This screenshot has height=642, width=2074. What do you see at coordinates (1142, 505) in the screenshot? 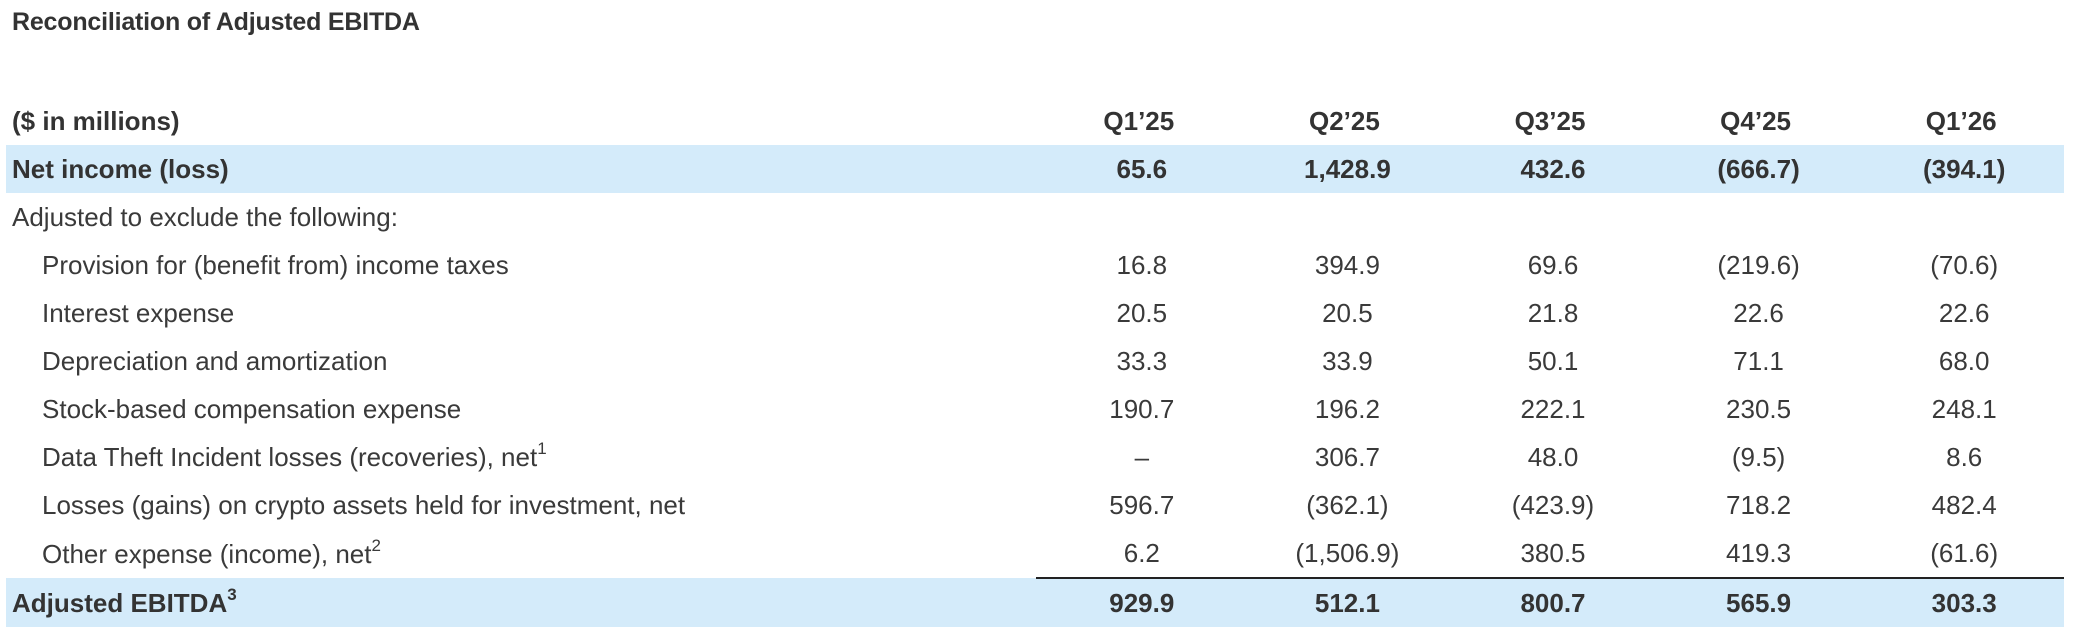
I see `value-cell: 596.7` at bounding box center [1142, 505].